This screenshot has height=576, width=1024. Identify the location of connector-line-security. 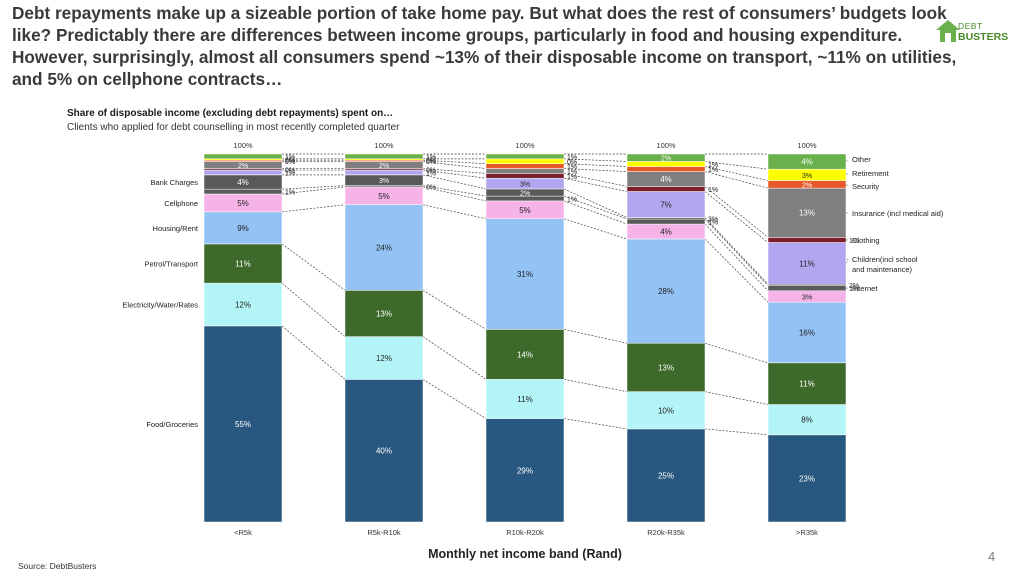
(595, 165).